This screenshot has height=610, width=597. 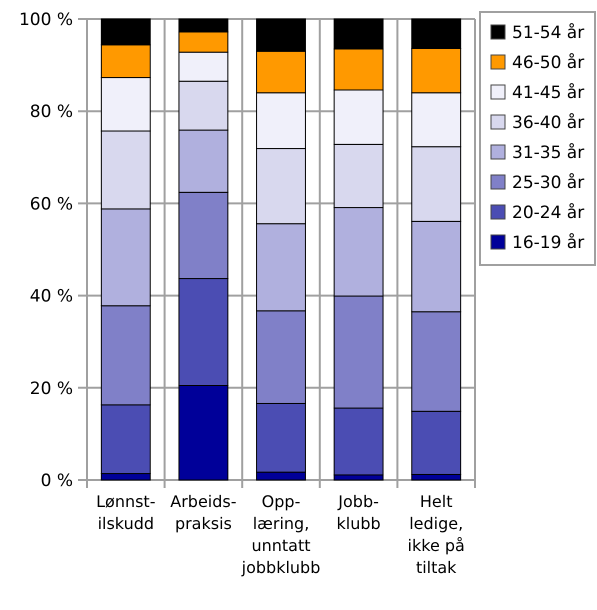 What do you see at coordinates (126, 512) in the screenshot?
I see `x-tick-label: Lønnst- ilskudd` at bounding box center [126, 512].